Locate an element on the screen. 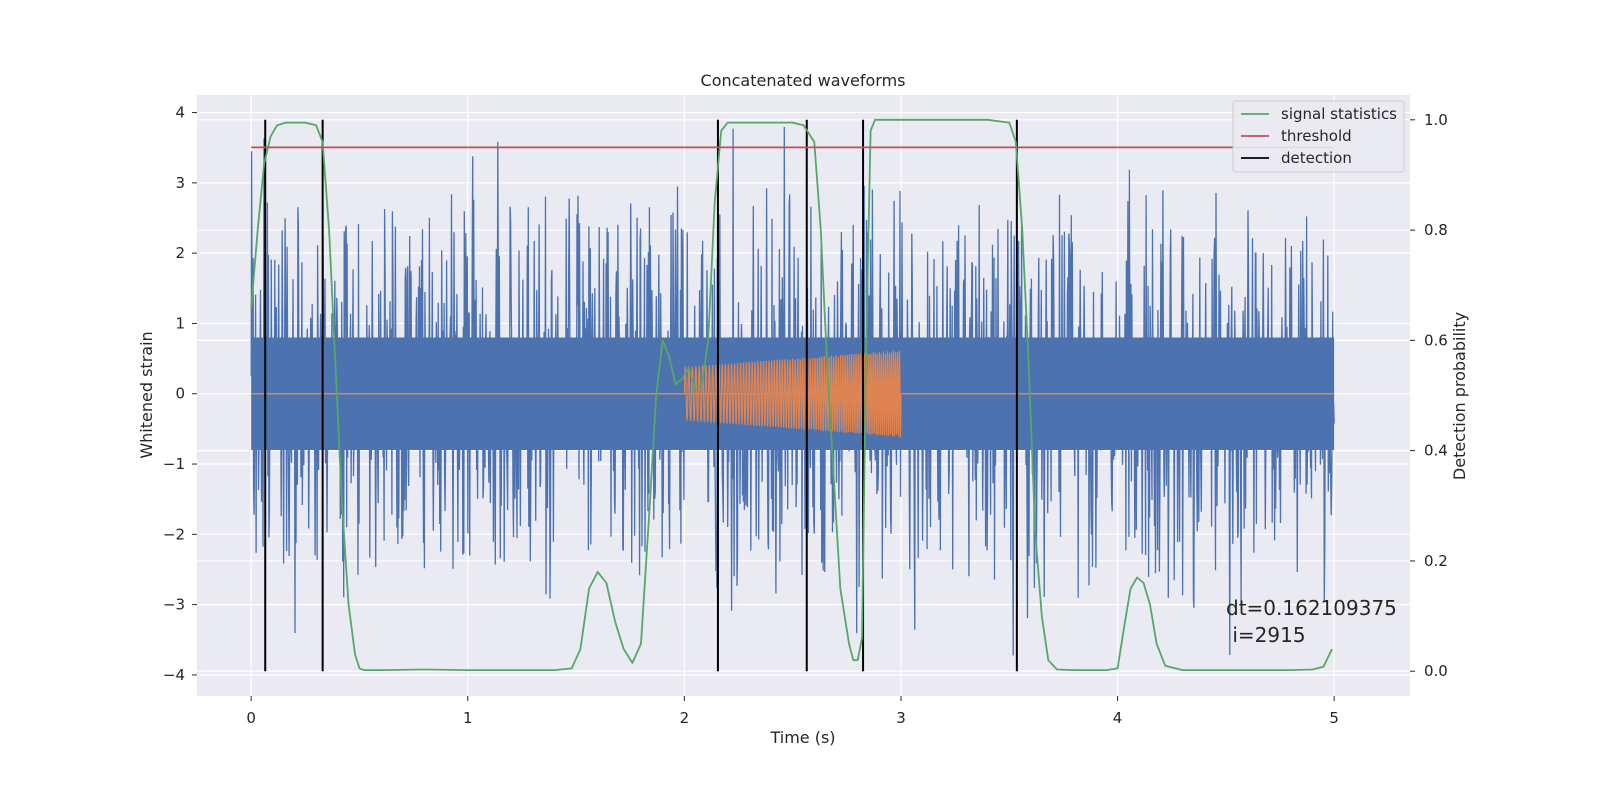 The image size is (1600, 800). y-tick-label-7: 3 is located at coordinates (180, 183).